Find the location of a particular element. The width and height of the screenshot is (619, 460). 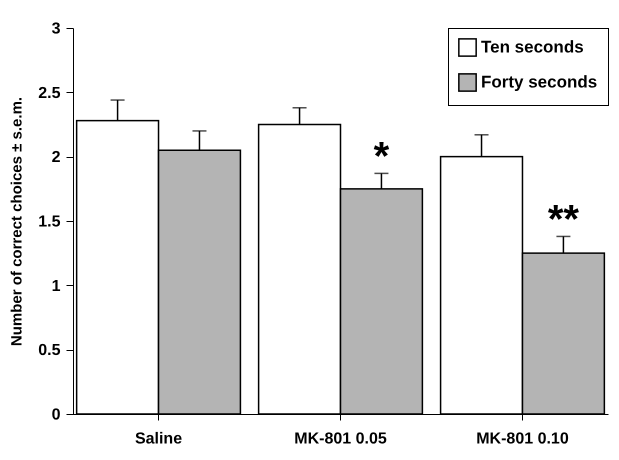

x-tick-label: MK-801 0.05 is located at coordinates (340, 439).